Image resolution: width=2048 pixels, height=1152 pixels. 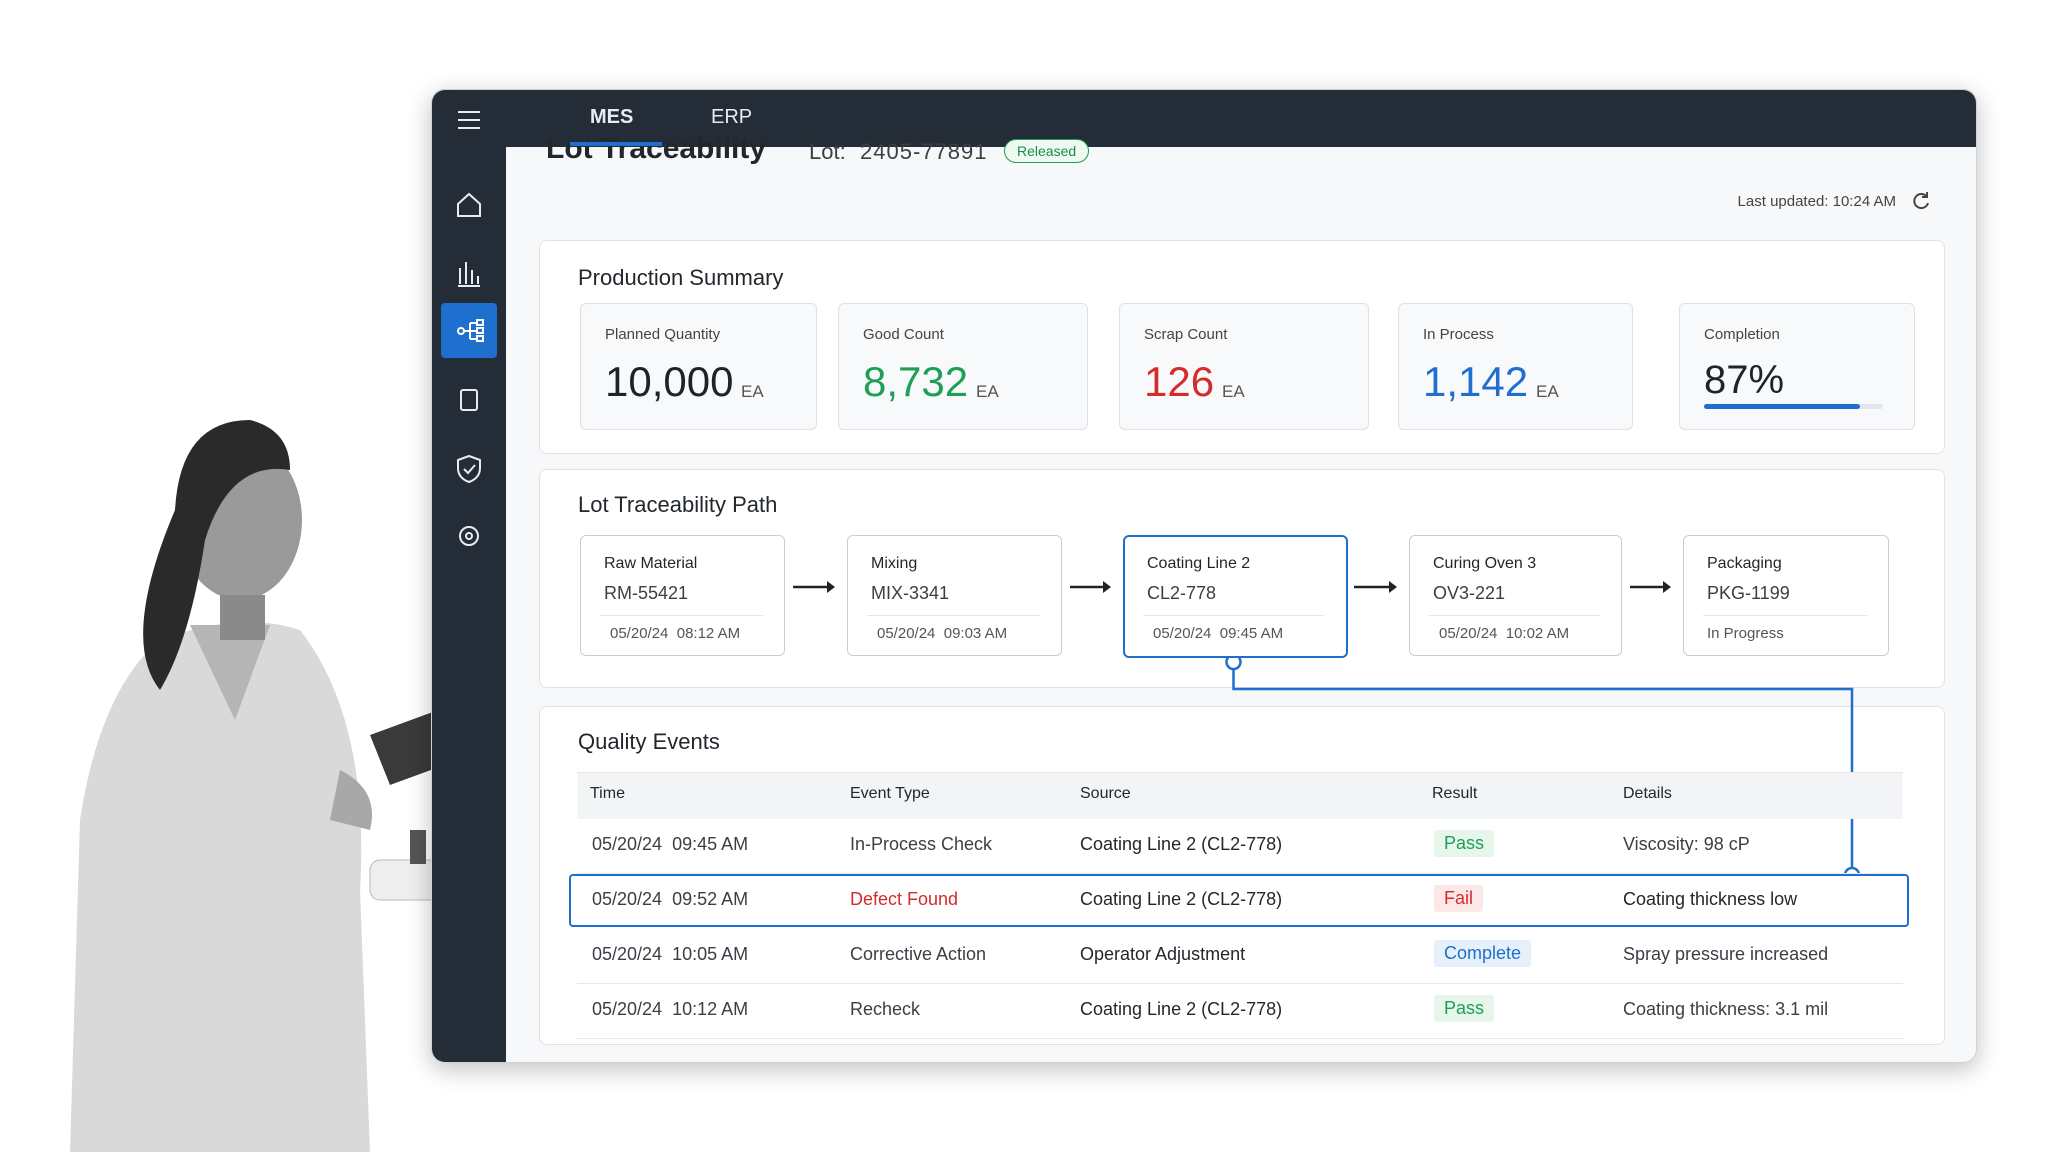 I want to click on cell-details: Coating thickness: 3.1 mil, so click(x=1726, y=1009).